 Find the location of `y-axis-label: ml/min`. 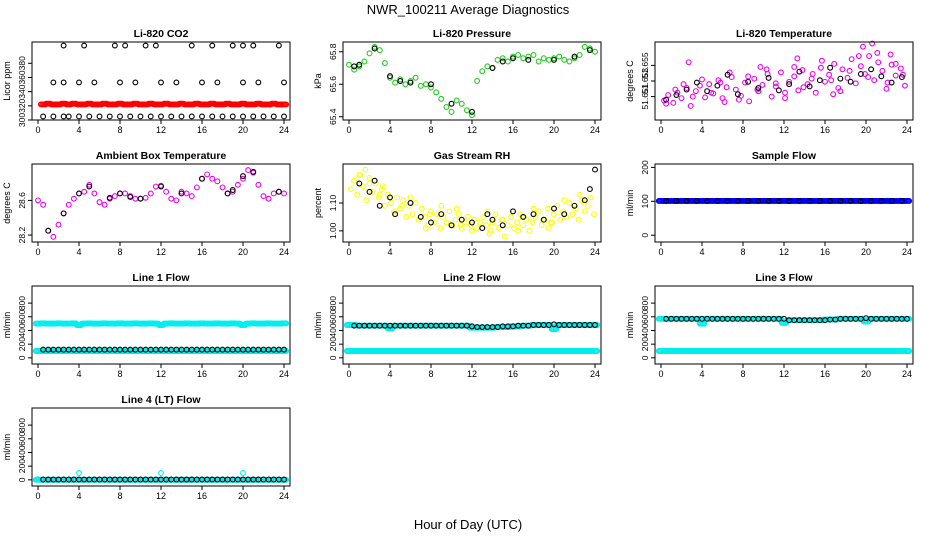

y-axis-label: ml/min is located at coordinates (7, 447).